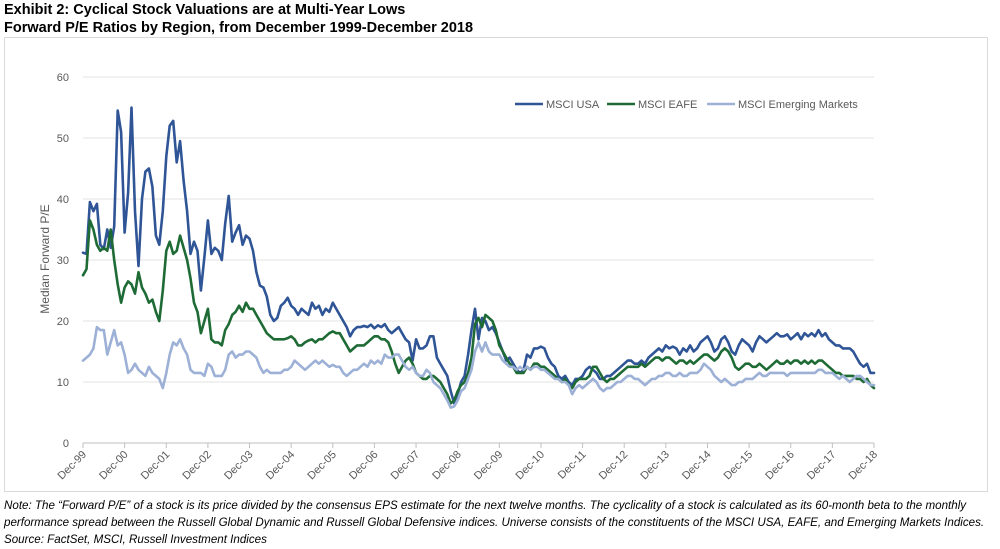  Describe the element at coordinates (406, 466) in the screenshot. I see `x-tick-label: Dec-07` at that location.